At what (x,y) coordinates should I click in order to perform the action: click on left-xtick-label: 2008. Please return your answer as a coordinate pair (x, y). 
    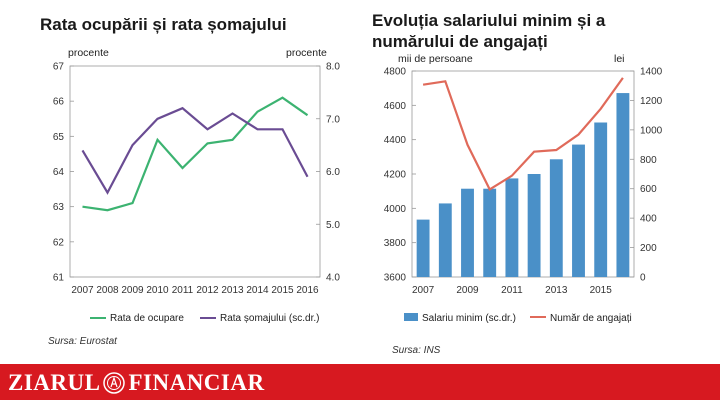
    Looking at the image, I should click on (107, 290).